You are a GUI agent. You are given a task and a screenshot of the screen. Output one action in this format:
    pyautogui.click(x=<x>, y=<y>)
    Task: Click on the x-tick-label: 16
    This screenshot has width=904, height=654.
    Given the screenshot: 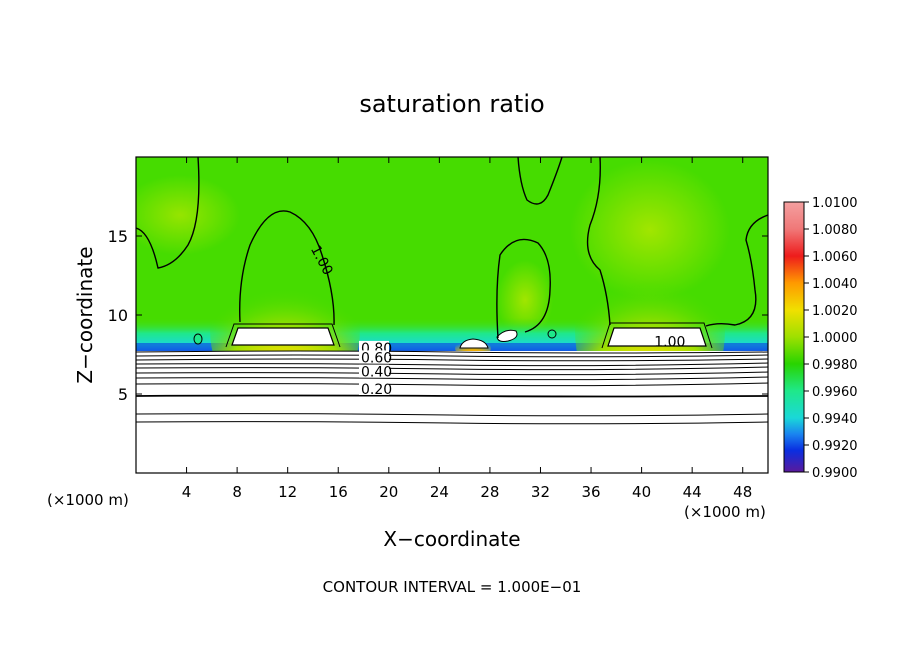 What is the action you would take?
    pyautogui.click(x=338, y=492)
    